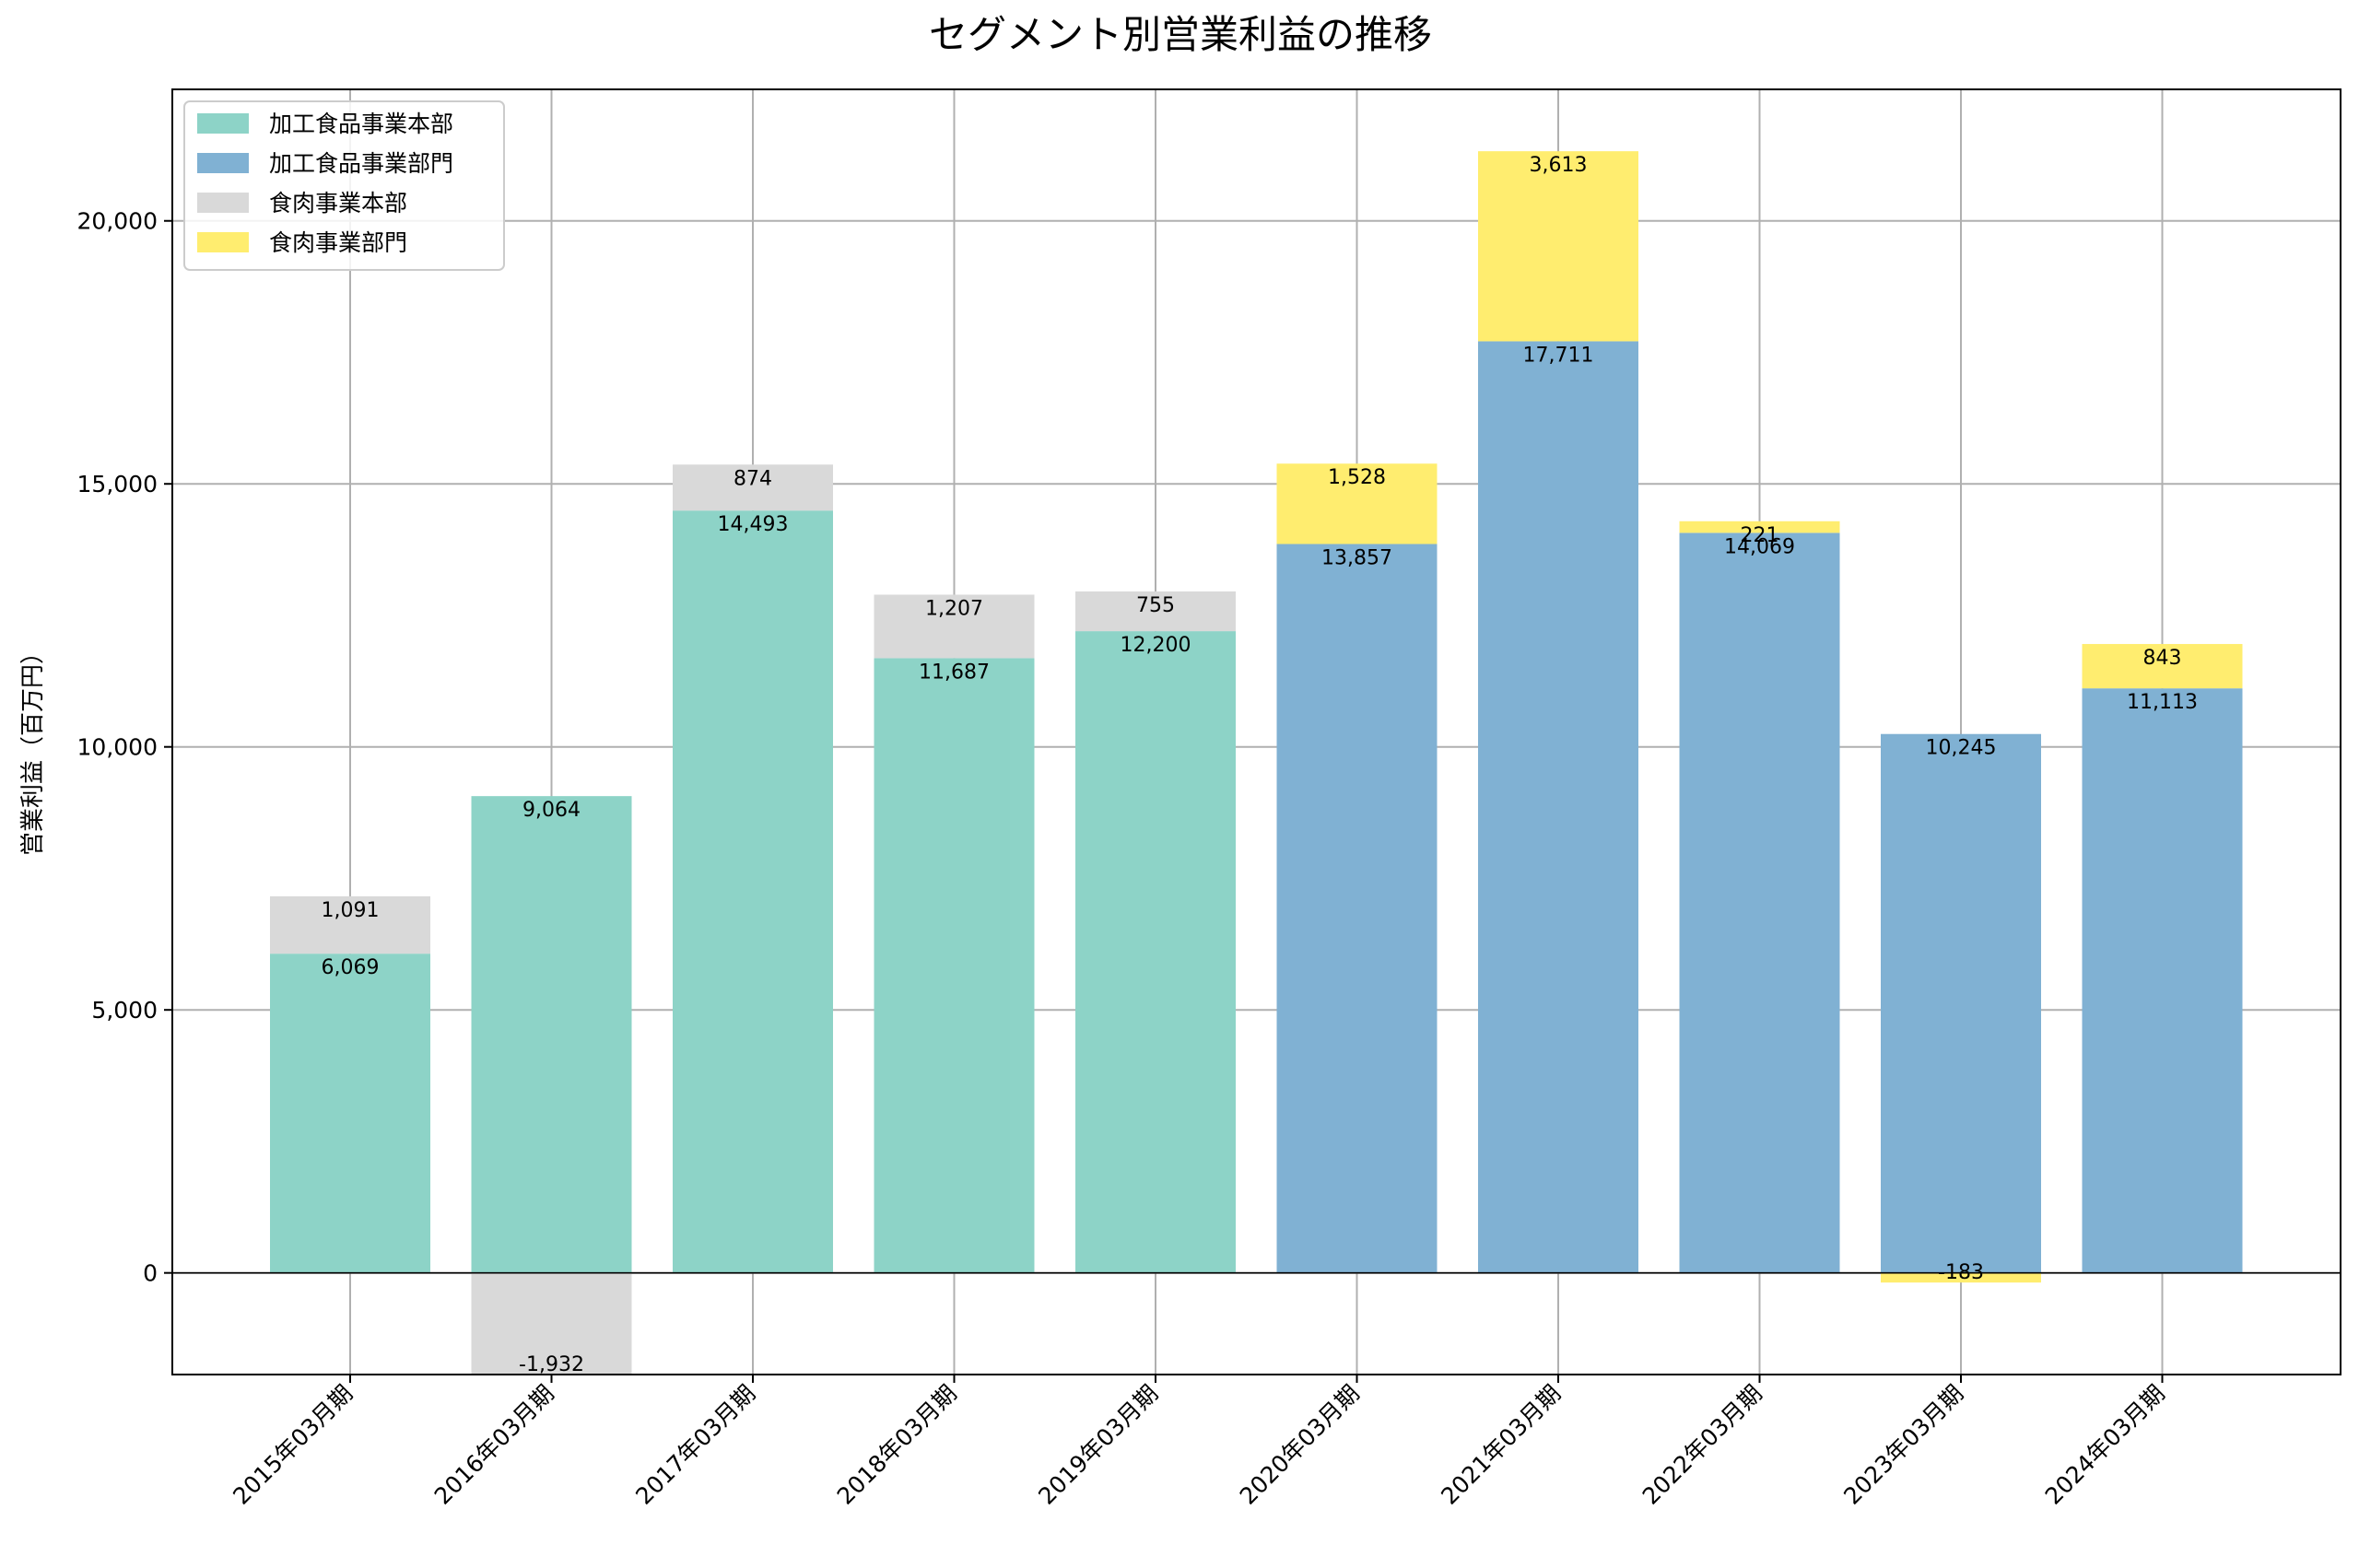 The height and width of the screenshot is (1568, 2359). I want to click on legend-label-3: 食肉事業部門, so click(338, 242).